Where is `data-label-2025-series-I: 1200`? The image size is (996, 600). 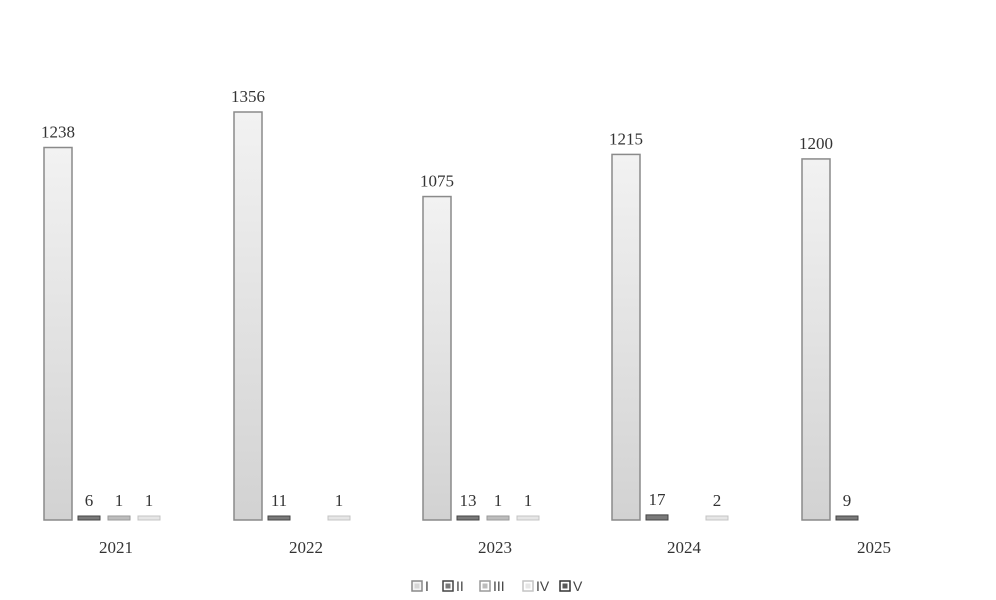 data-label-2025-series-I: 1200 is located at coordinates (816, 143).